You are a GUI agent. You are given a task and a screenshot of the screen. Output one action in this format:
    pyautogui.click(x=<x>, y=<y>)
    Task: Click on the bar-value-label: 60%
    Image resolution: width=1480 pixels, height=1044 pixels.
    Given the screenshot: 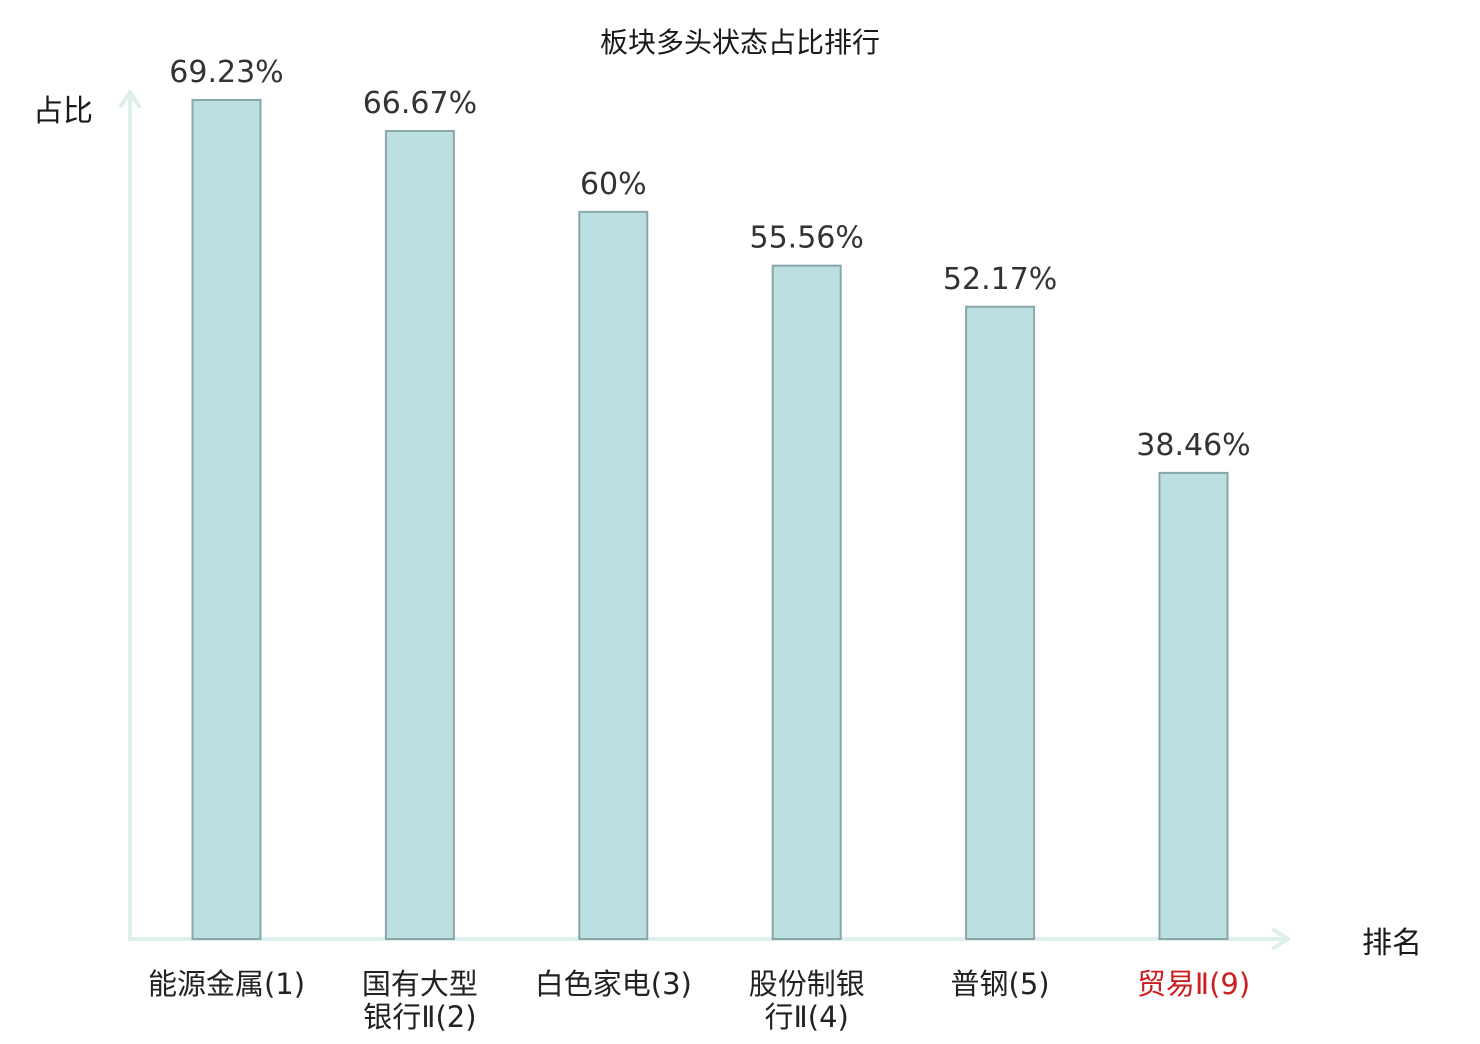 What is the action you would take?
    pyautogui.click(x=613, y=184)
    